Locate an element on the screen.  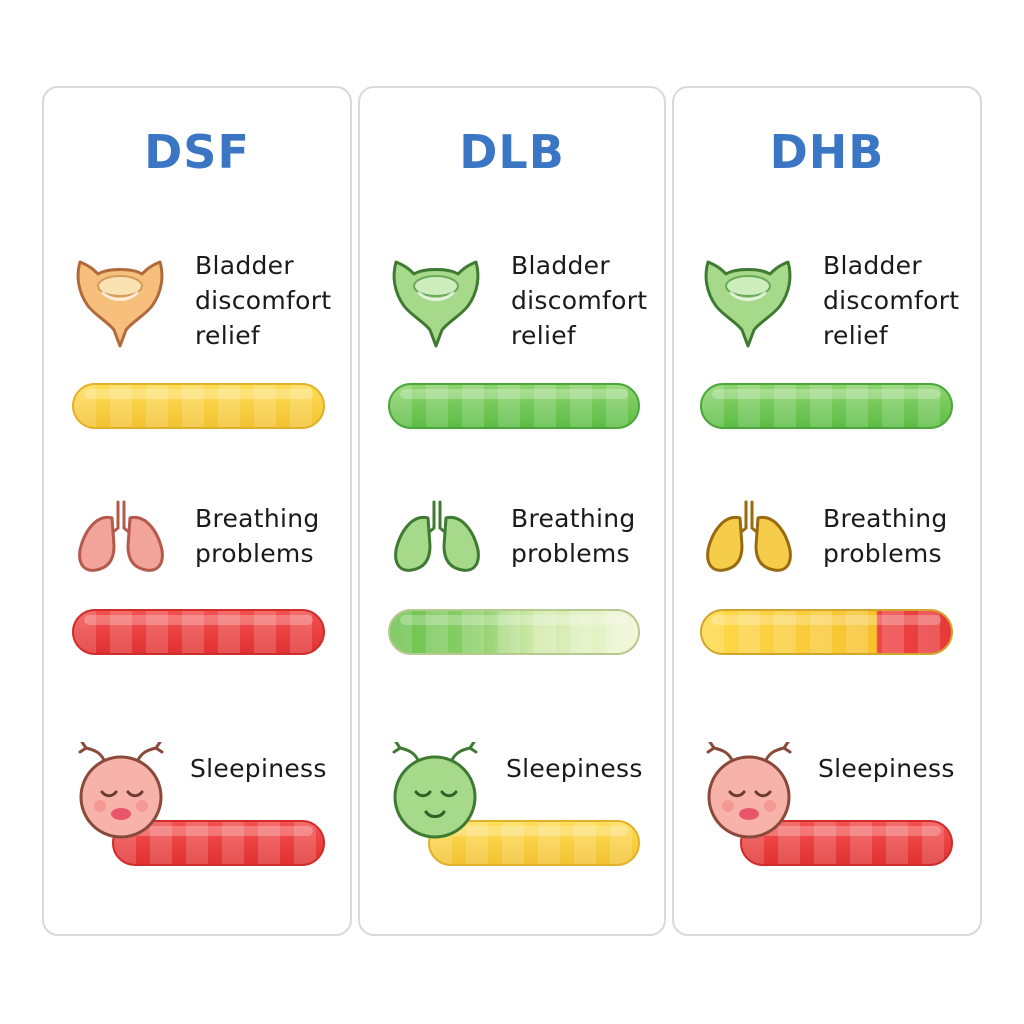
card-title: DSF is located at coordinates (197, 152).